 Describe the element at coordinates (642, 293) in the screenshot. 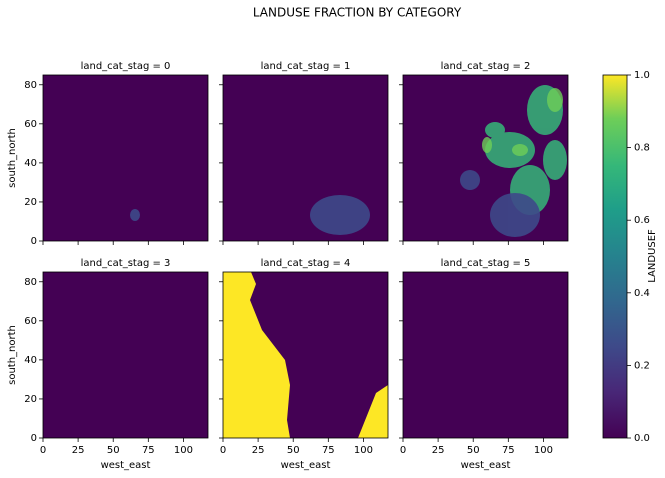

I see `colorbar-tick-label: 0.4` at that location.